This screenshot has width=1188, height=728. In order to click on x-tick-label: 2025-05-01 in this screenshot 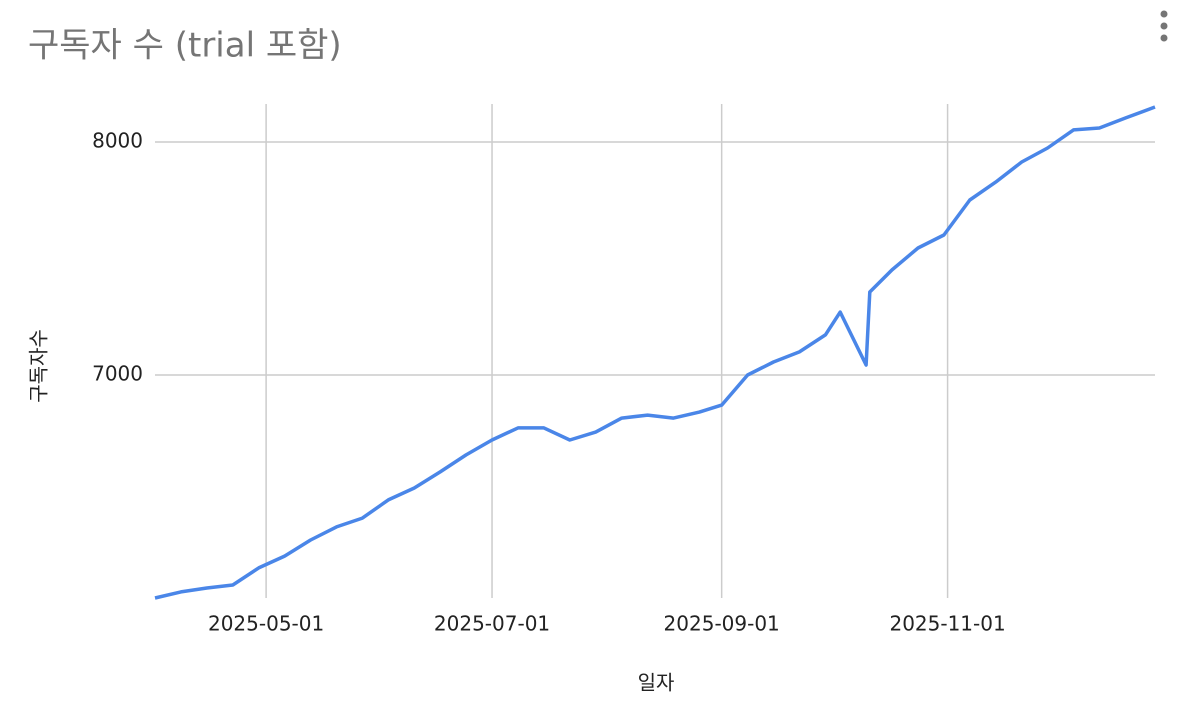, I will do `click(266, 624)`.